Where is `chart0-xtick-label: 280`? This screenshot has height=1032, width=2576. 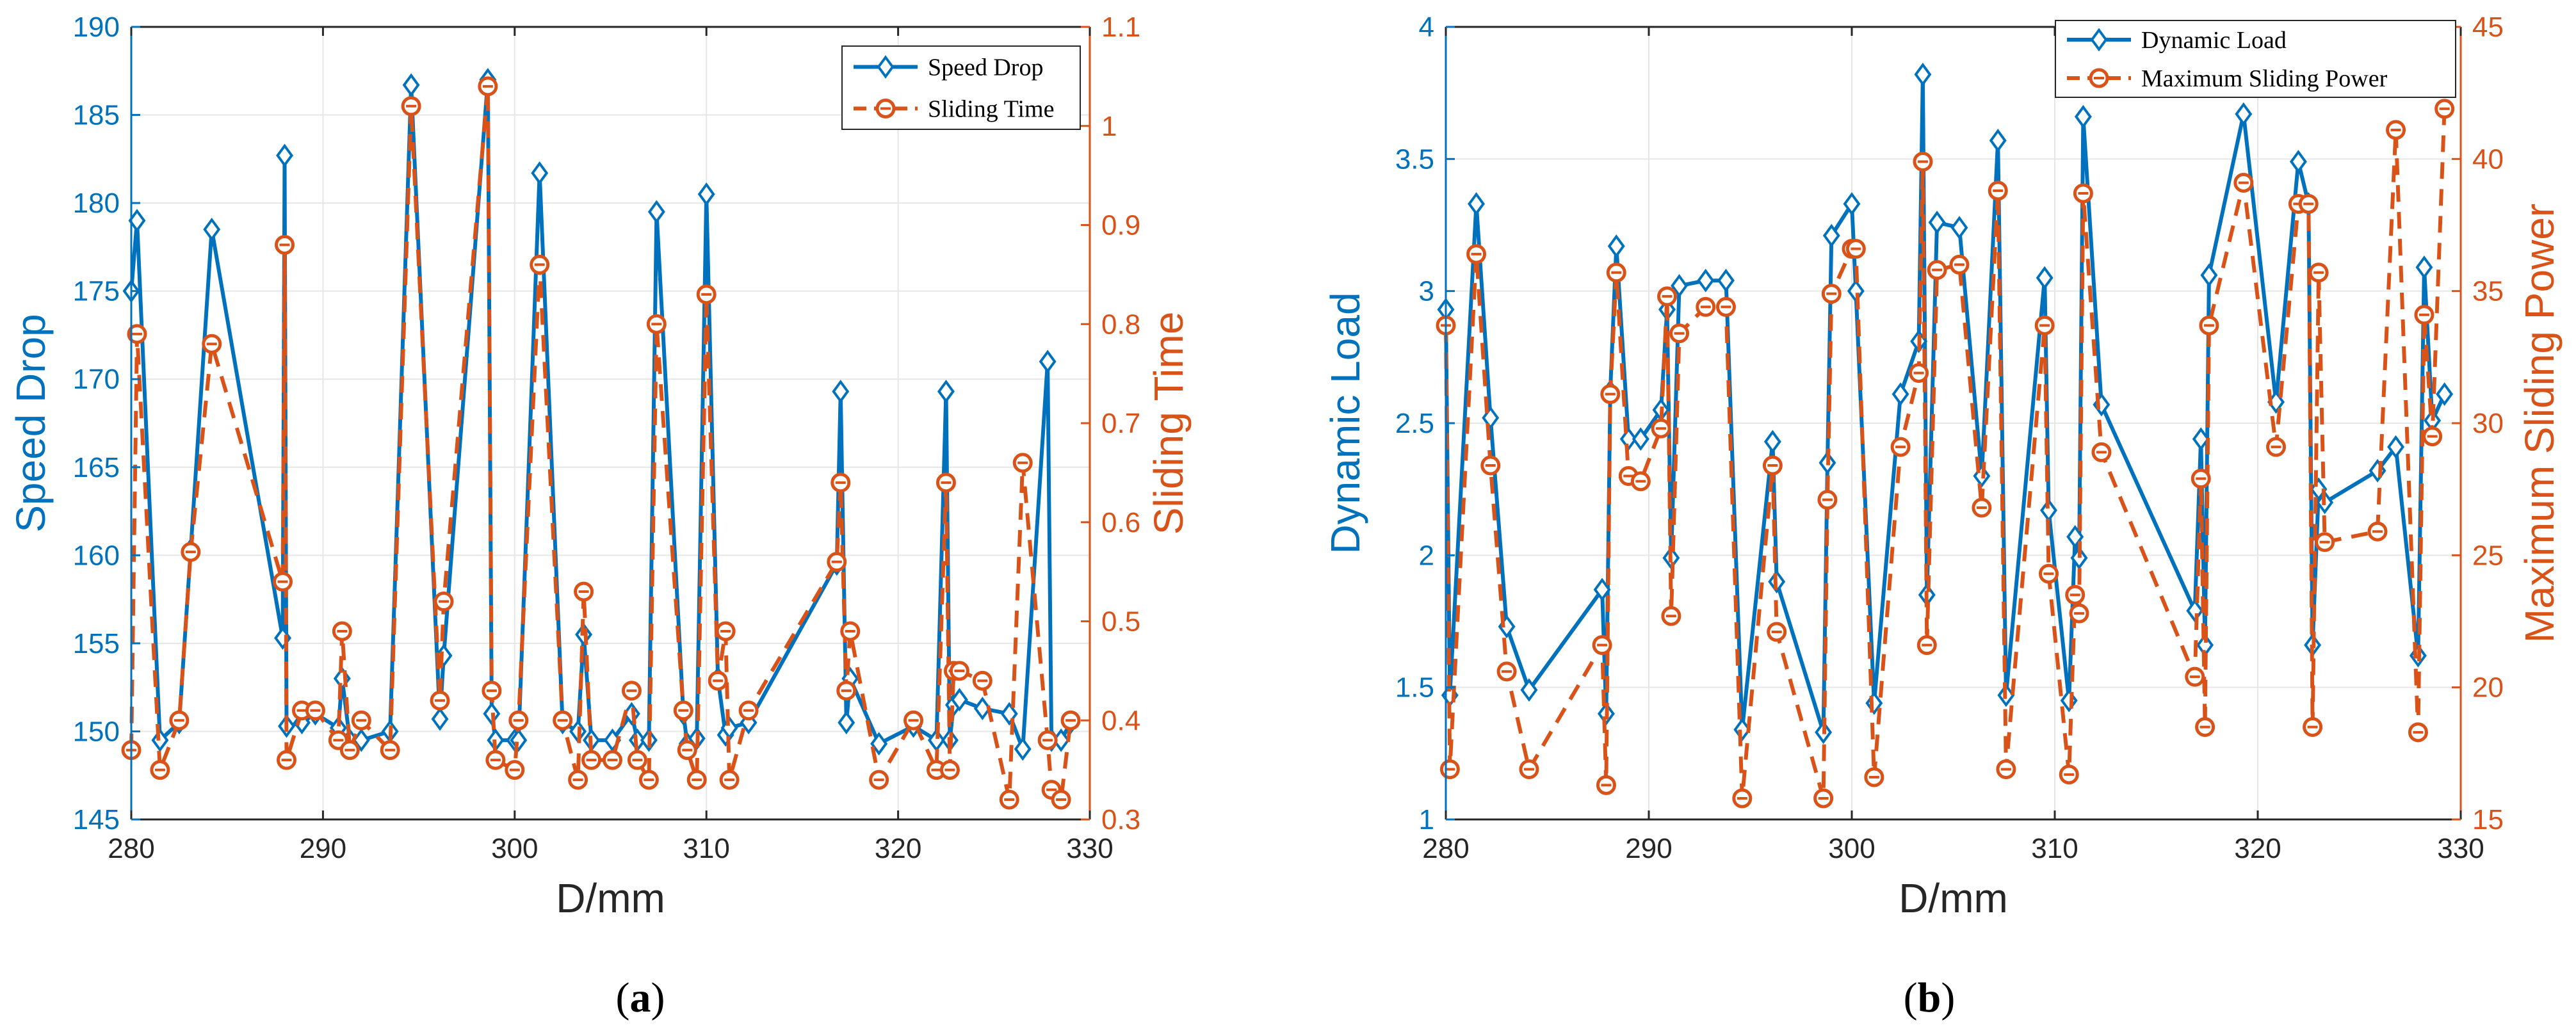
chart0-xtick-label: 280 is located at coordinates (131, 849).